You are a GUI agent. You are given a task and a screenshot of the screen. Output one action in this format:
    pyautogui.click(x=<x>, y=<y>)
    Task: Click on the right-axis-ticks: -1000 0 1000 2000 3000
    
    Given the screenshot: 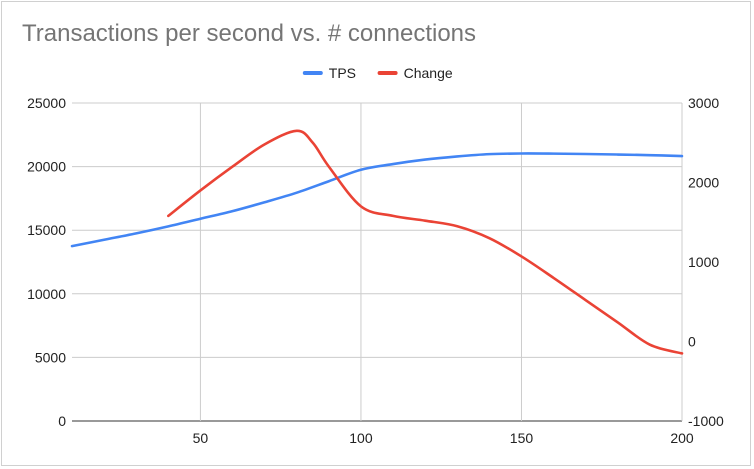 What is the action you would take?
    pyautogui.click(x=706, y=262)
    